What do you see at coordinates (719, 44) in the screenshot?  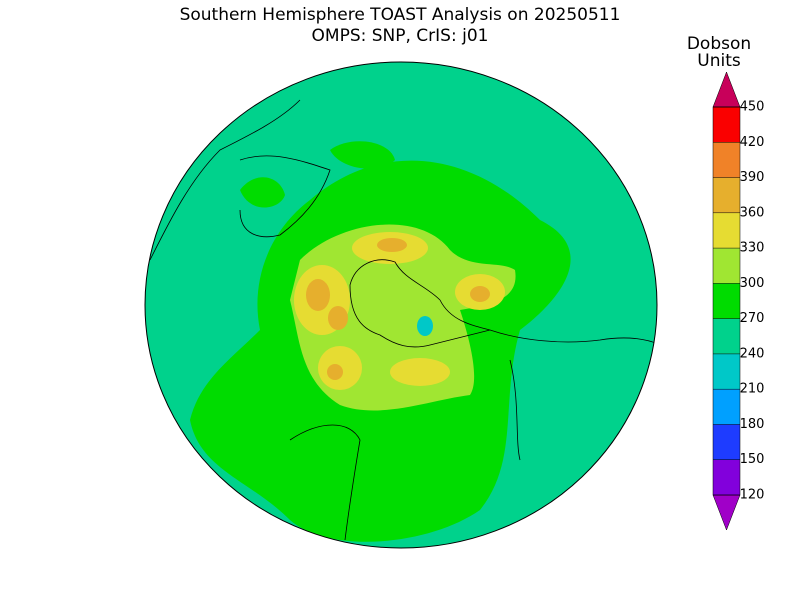 I see `colorbar-label: Dobson` at bounding box center [719, 44].